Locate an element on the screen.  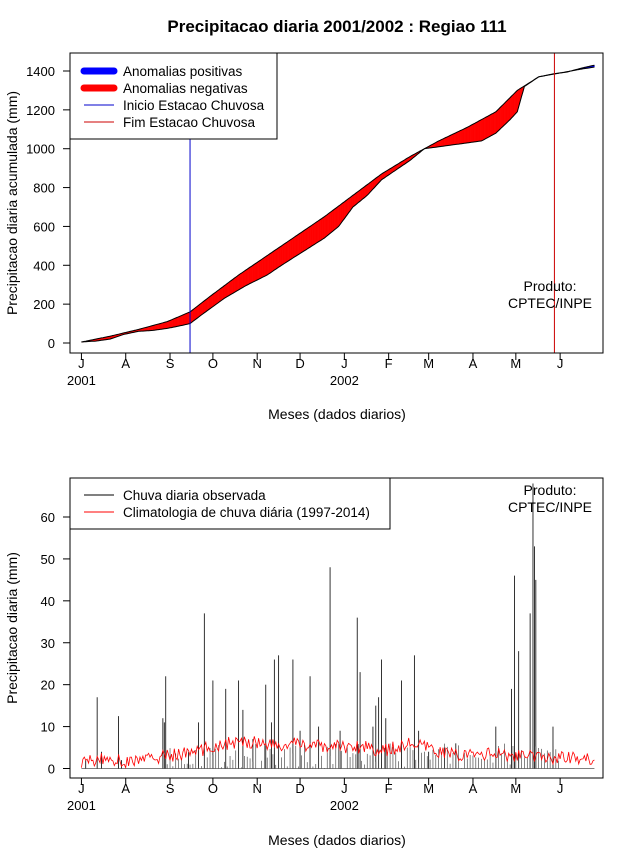
cumulative-y-ticks: 0 200 400 600 800 1000 1200 1400 is located at coordinates (48, 207).